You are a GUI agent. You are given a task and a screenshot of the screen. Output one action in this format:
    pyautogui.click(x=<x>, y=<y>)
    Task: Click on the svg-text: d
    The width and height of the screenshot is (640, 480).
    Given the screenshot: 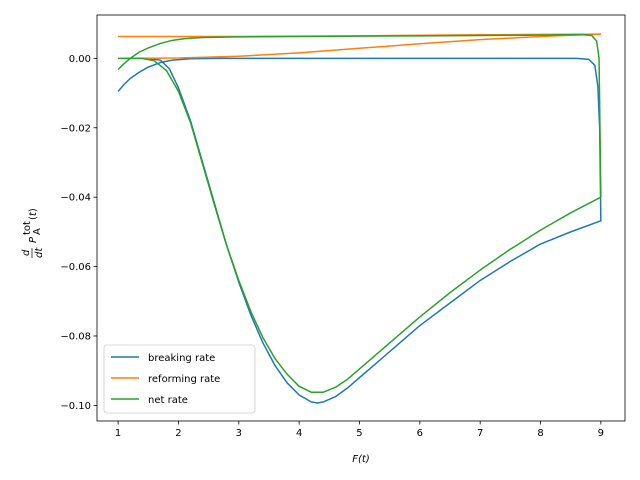 What is the action you would take?
    pyautogui.click(x=26, y=252)
    